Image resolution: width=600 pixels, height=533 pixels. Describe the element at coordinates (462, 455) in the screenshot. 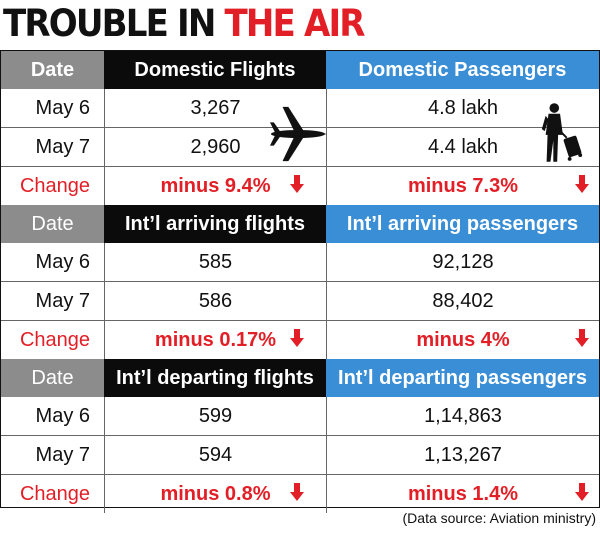

I see `row-passengers: 1,13,267` at that location.